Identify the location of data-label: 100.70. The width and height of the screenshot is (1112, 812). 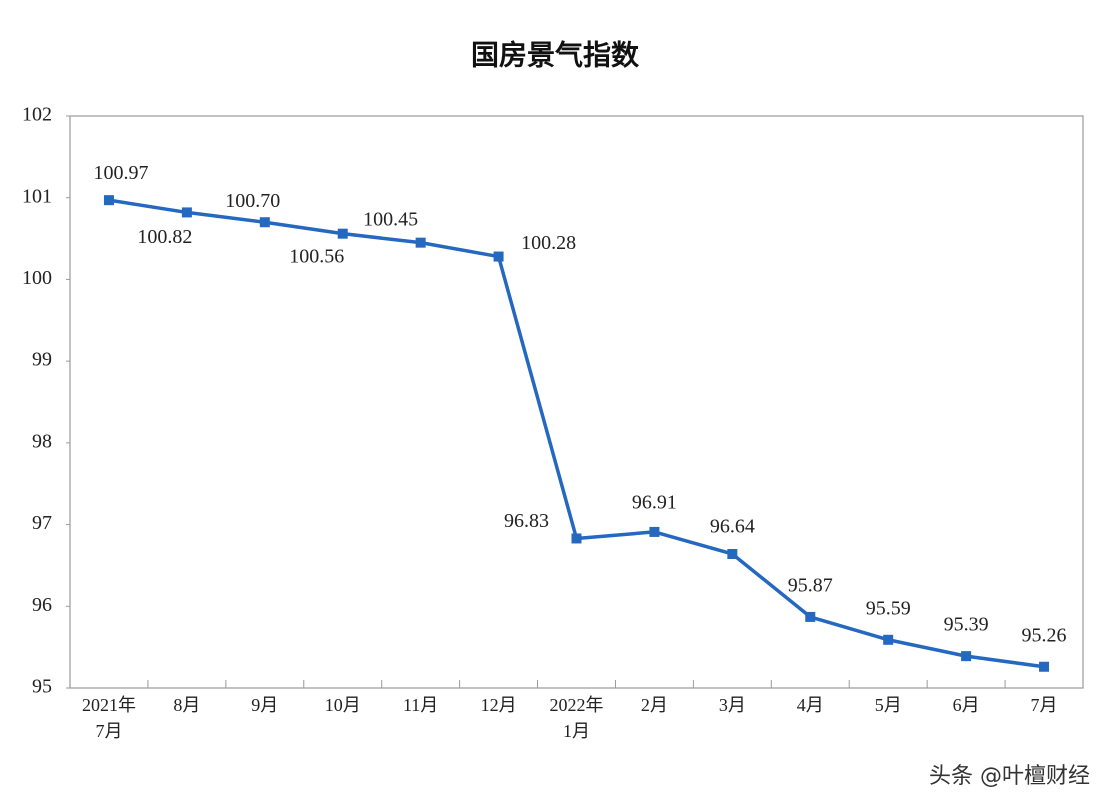
(252, 201).